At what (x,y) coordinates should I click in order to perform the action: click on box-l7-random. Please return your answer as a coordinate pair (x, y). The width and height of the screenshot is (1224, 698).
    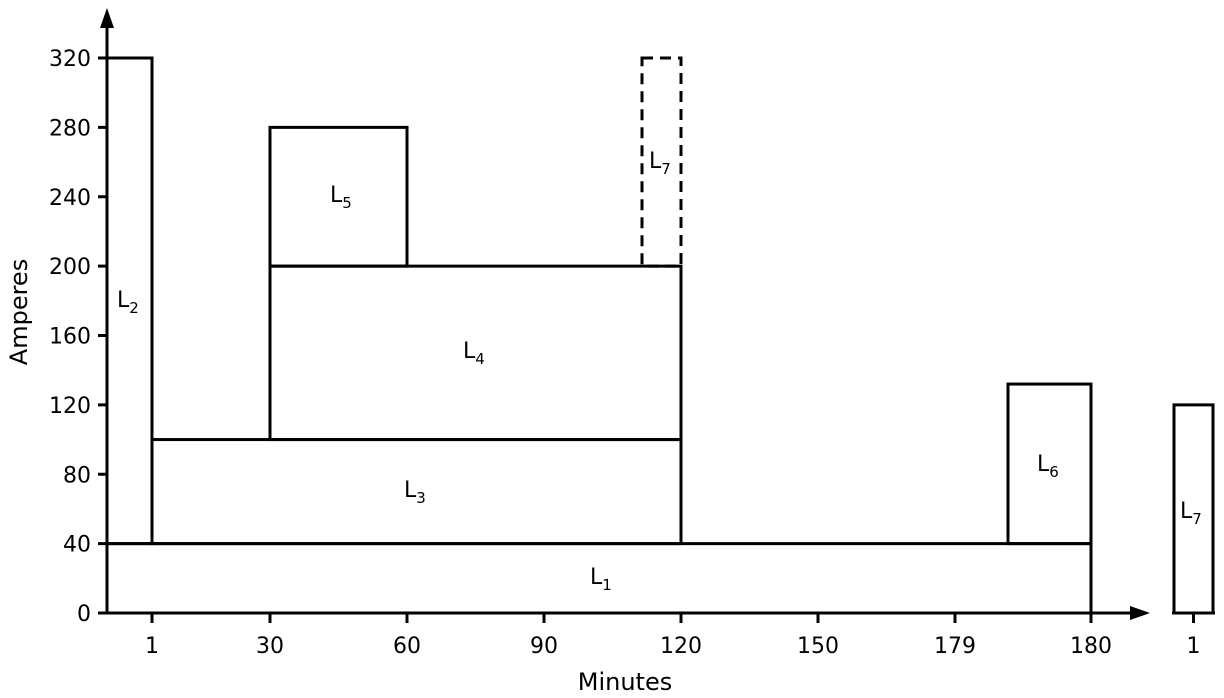
    Looking at the image, I should click on (661, 162).